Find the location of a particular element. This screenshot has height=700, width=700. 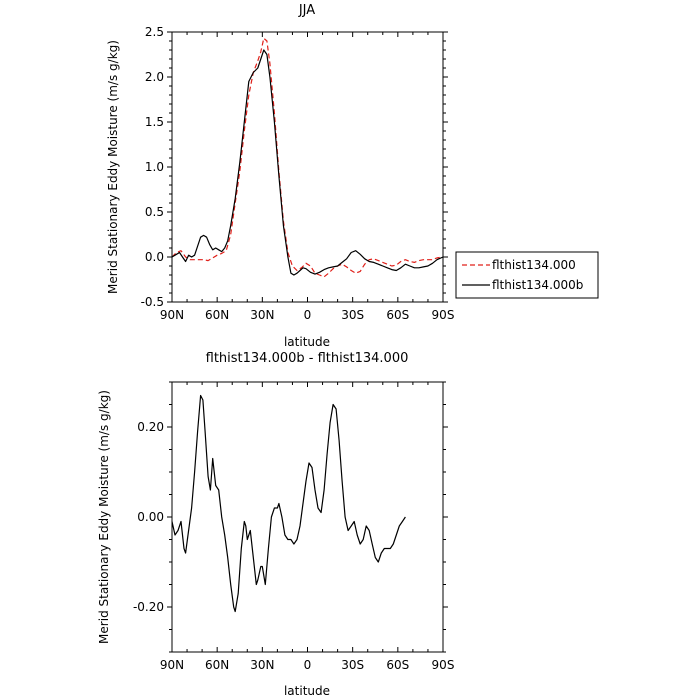

y-tick-label: -0.5 is located at coordinates (152, 302).